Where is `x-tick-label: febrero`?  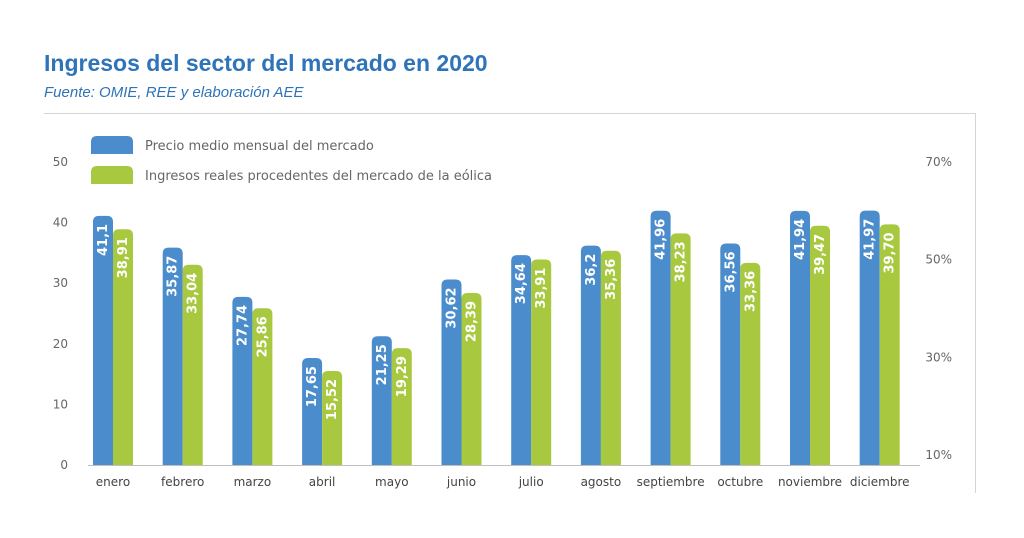 x-tick-label: febrero is located at coordinates (182, 482).